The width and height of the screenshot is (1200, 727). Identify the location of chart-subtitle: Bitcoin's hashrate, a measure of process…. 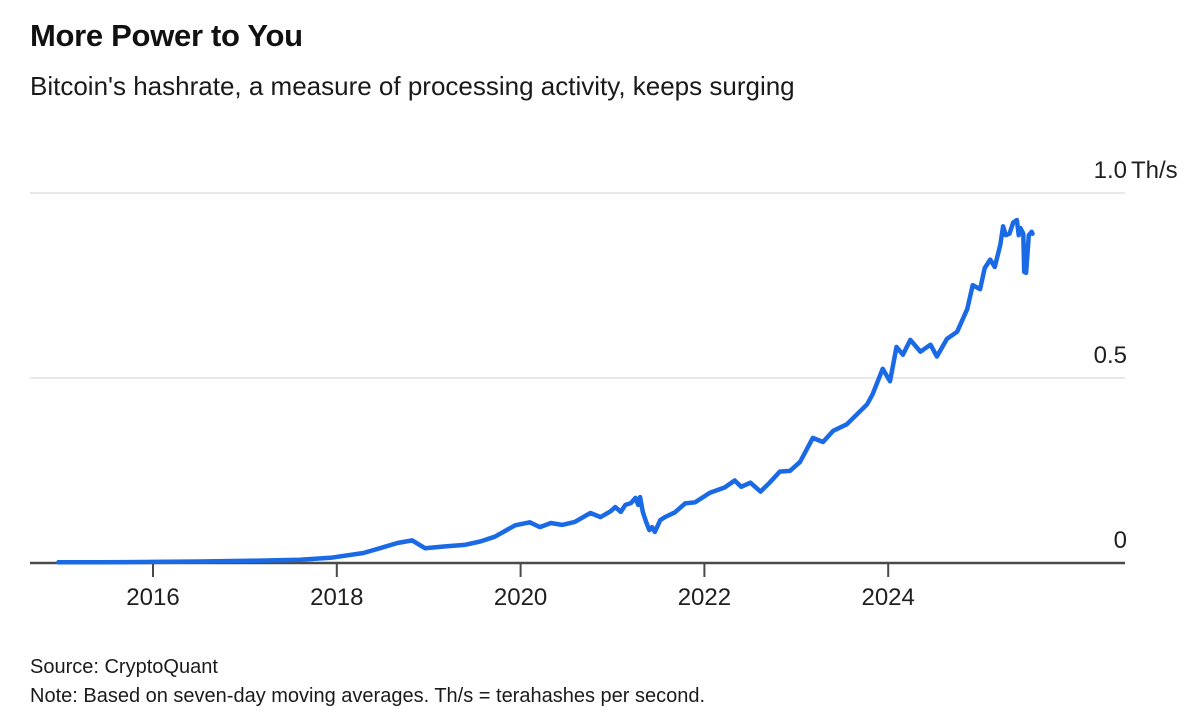
(412, 86).